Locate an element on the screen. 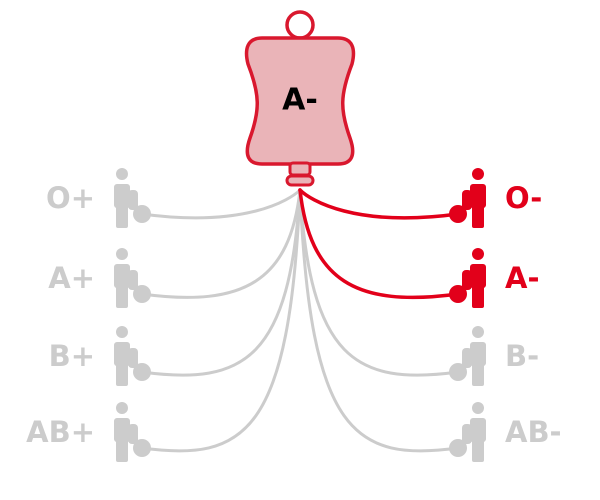 Image resolution: width=600 pixels, height=500 pixels. tube-b-neg is located at coordinates (379, 282).